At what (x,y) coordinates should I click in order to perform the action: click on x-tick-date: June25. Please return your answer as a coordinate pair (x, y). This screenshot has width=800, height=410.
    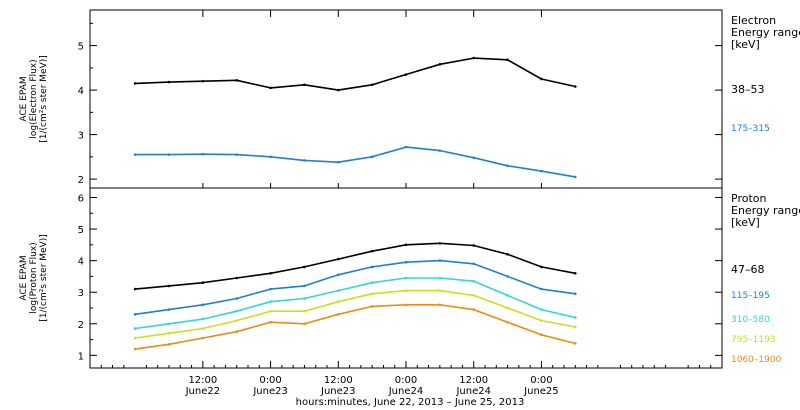
    Looking at the image, I should click on (541, 391).